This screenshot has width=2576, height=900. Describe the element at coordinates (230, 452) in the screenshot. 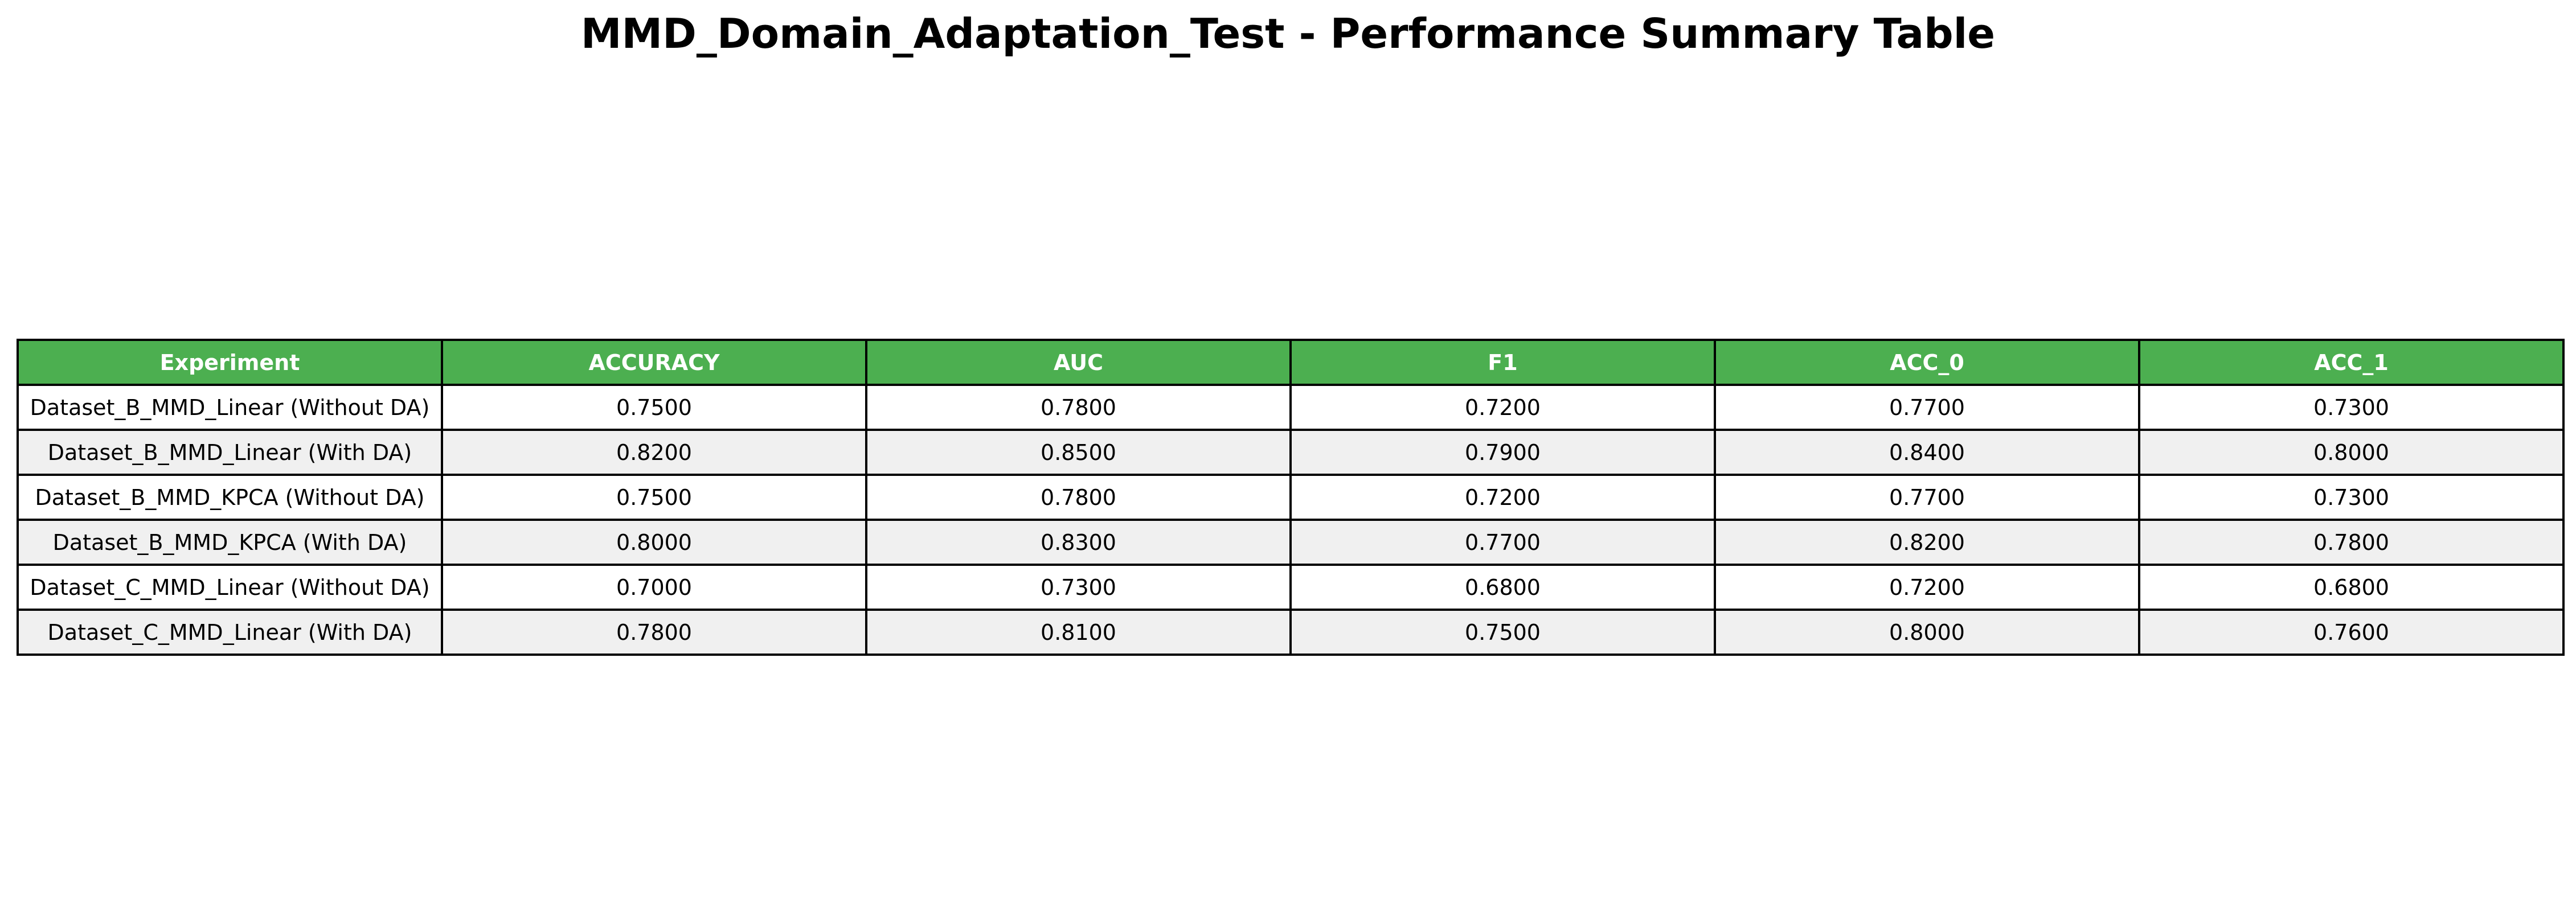

I see `cell-experiment: Dataset_B_MMD_Linear (With DA)` at that location.